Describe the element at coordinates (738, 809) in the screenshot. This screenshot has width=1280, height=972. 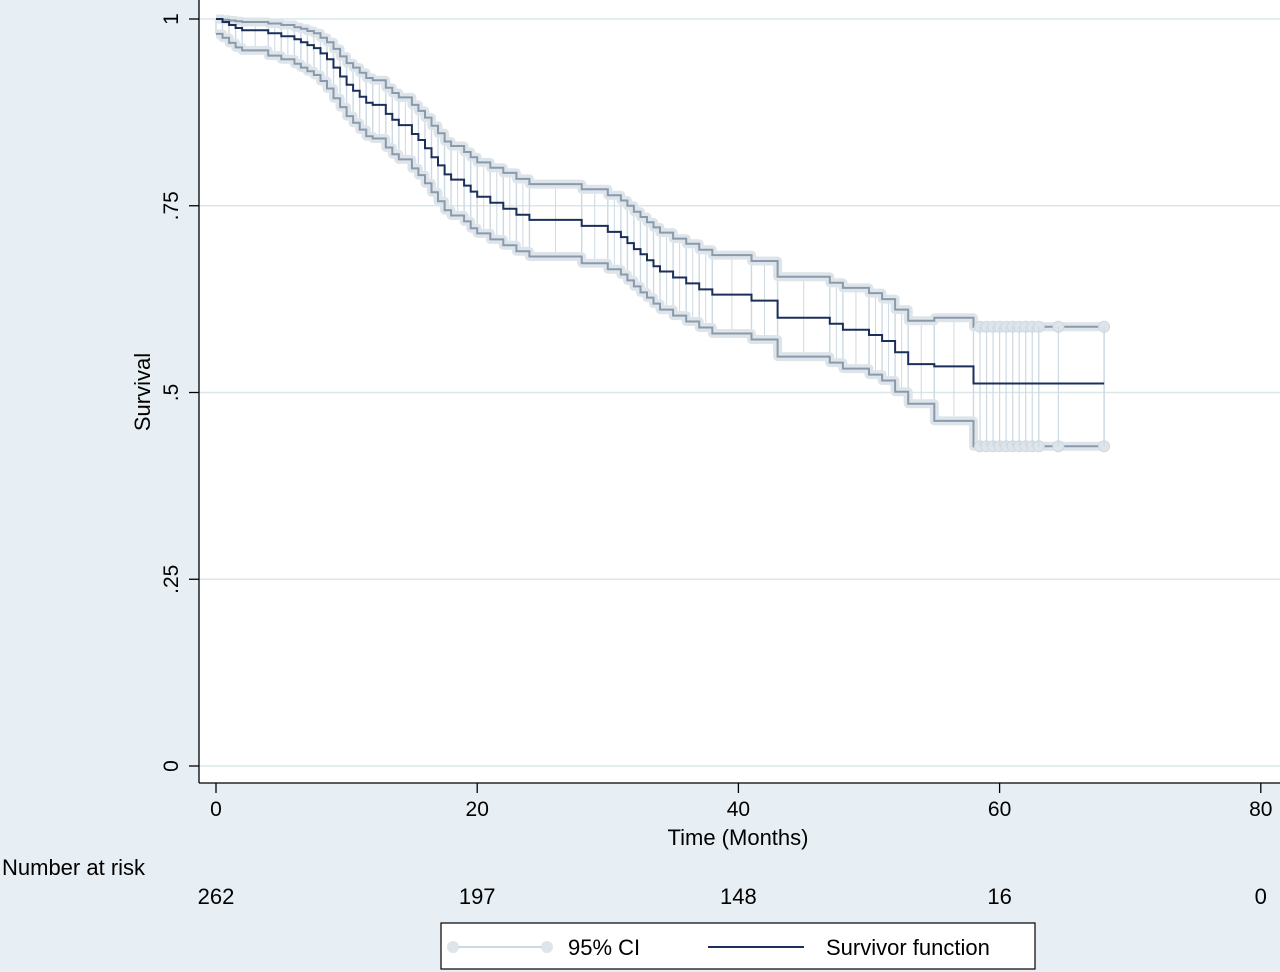
I see `x-tick-label: 40` at that location.